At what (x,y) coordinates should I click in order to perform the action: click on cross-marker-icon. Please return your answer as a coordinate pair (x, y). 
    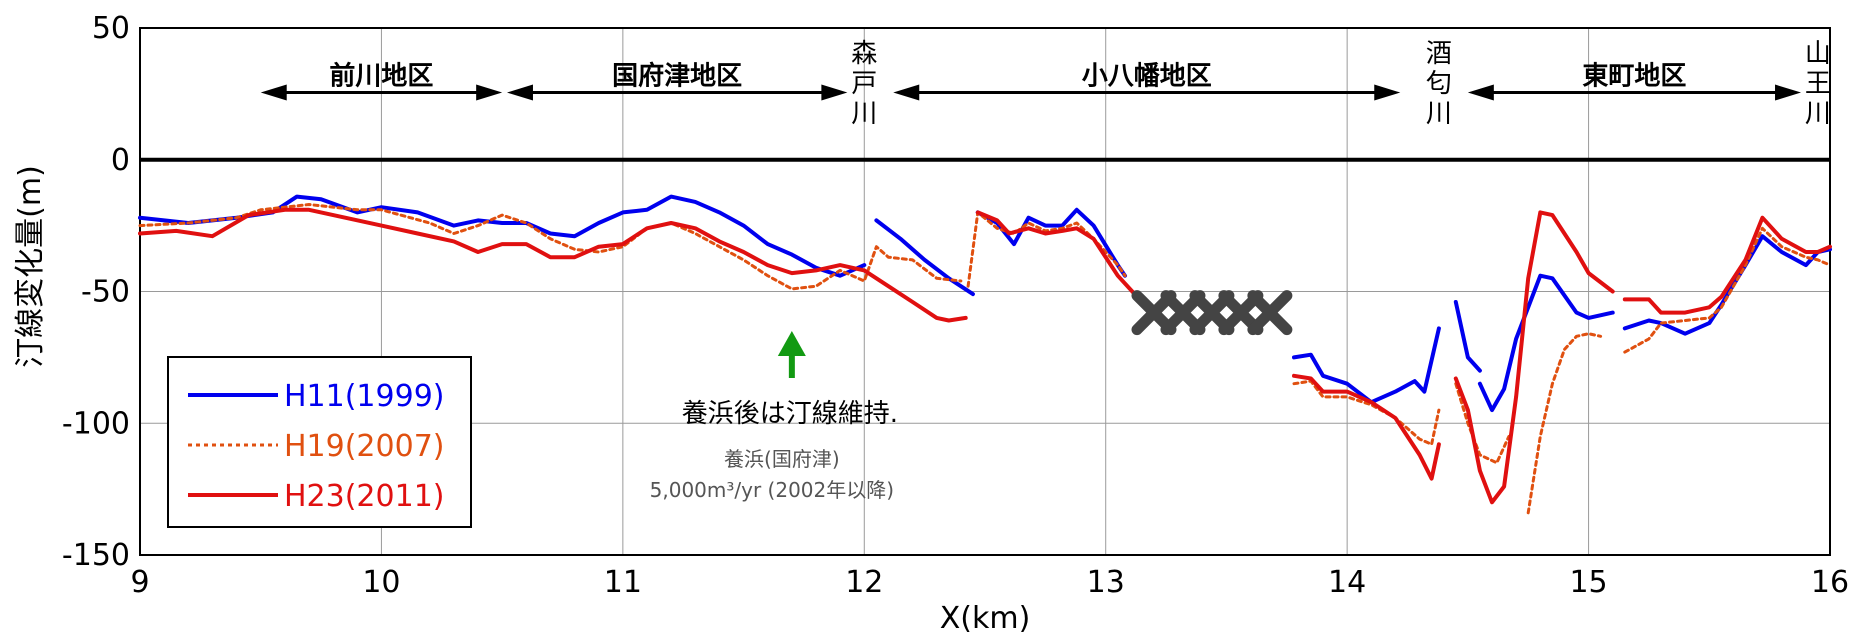
    Looking at the image, I should click on (1270, 313).